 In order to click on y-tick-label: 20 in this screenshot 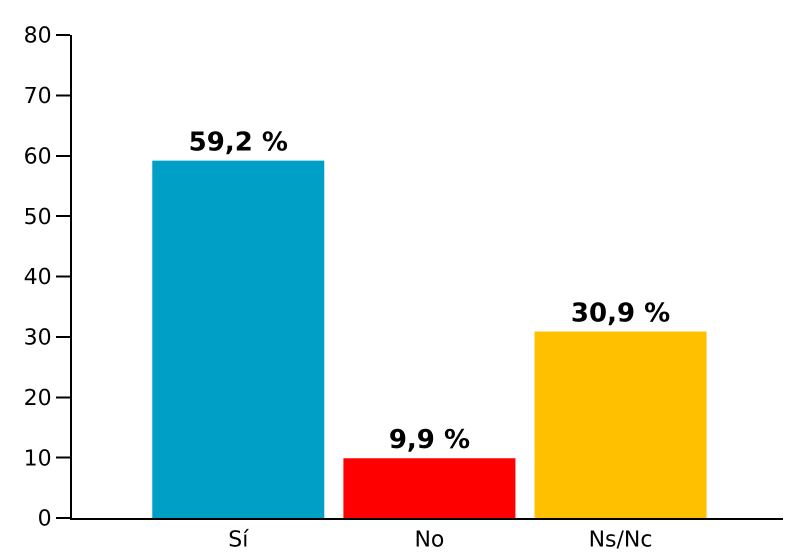, I will do `click(38, 398)`.